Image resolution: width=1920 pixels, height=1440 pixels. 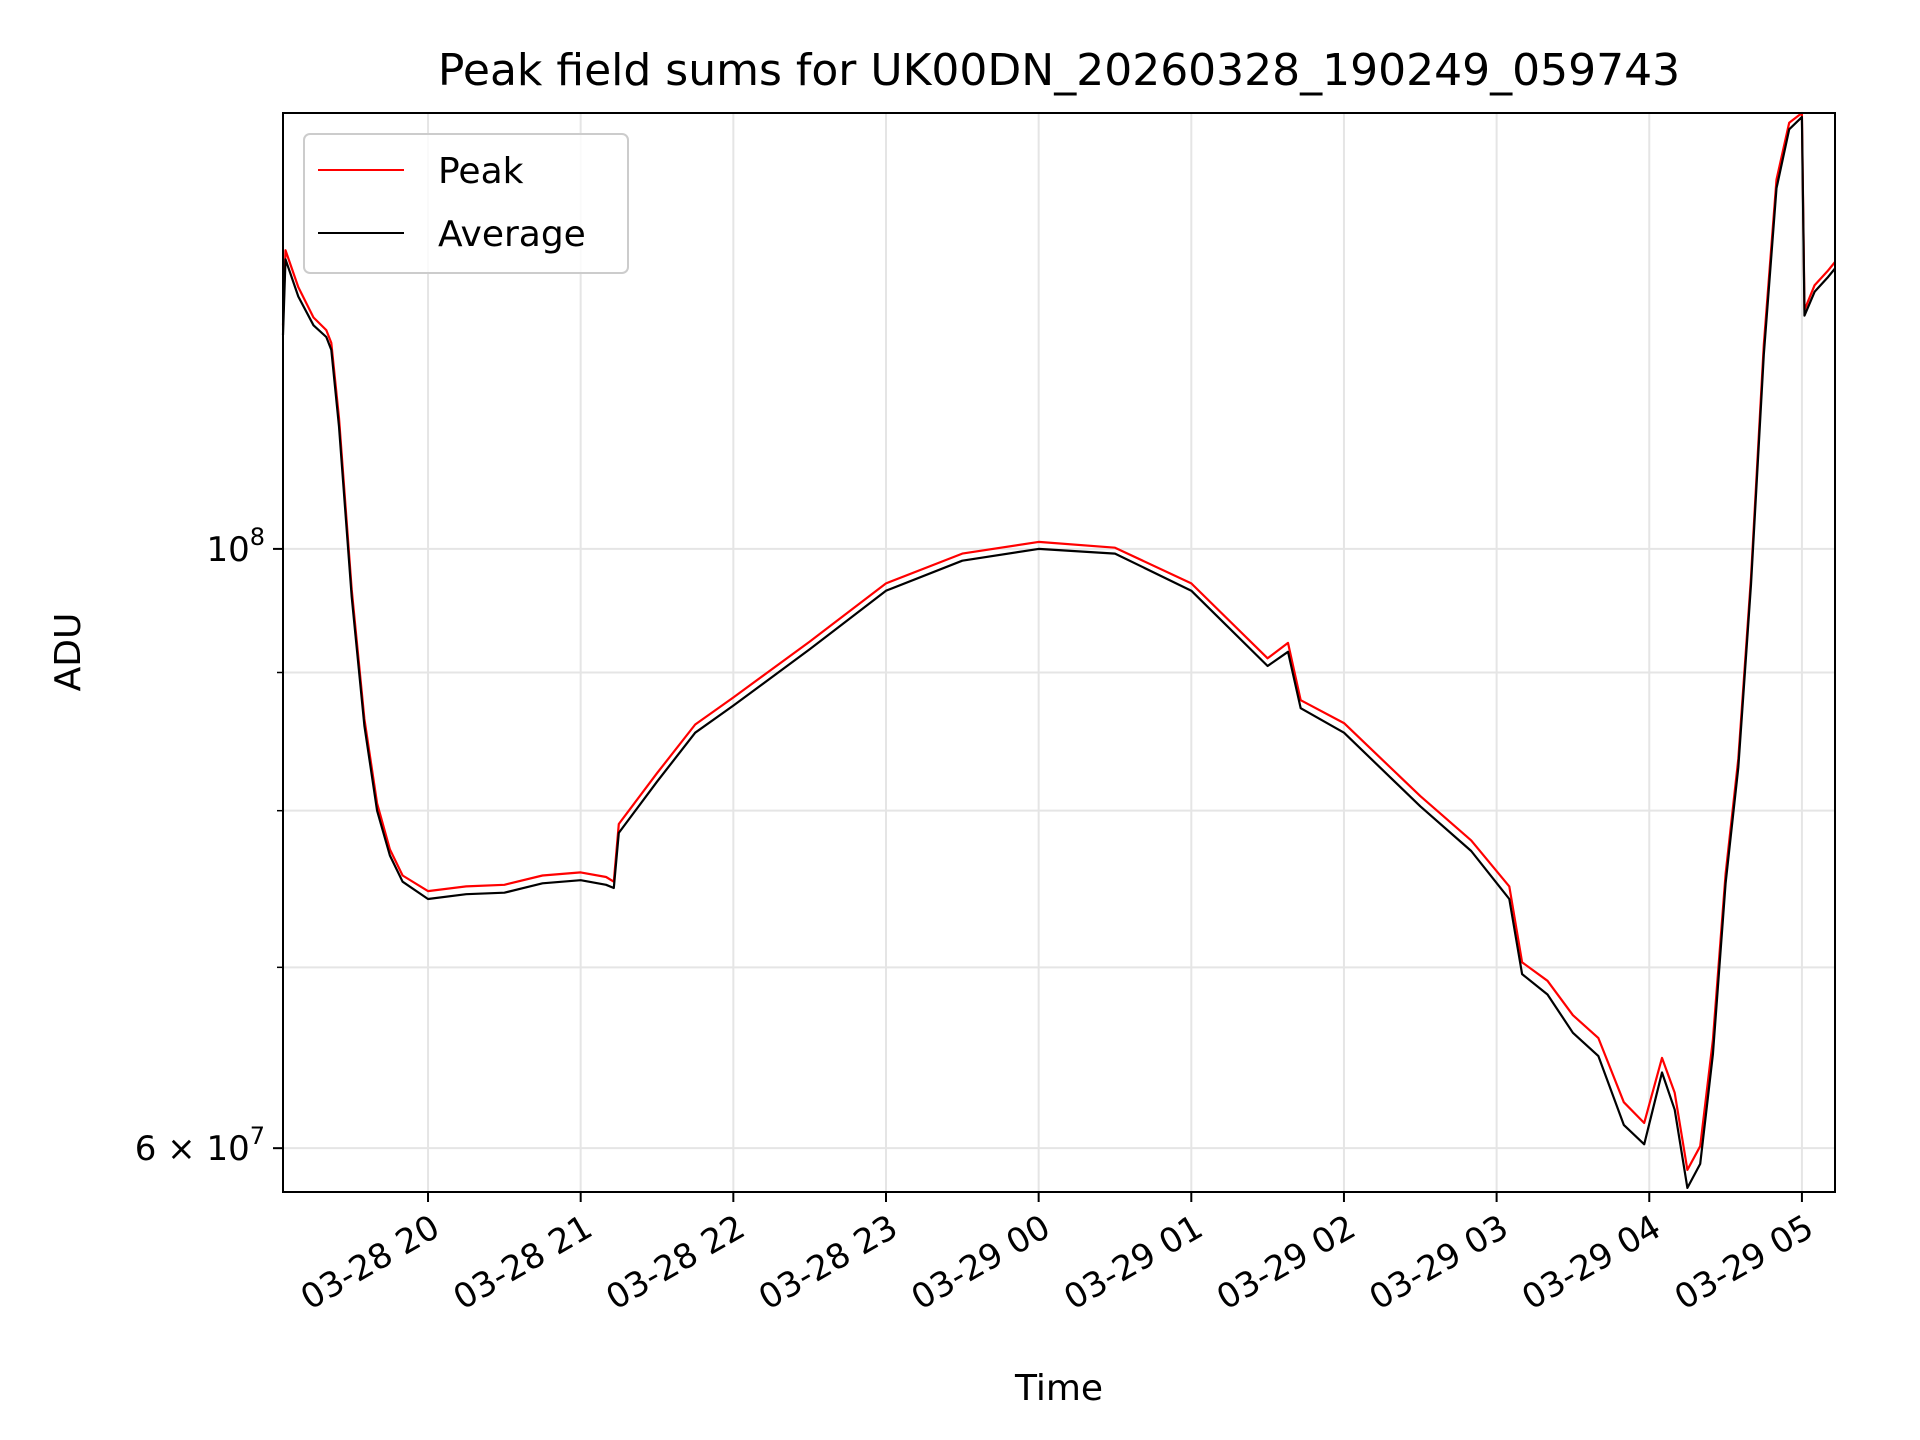 I want to click on legend-label-average: Average, so click(x=512, y=234).